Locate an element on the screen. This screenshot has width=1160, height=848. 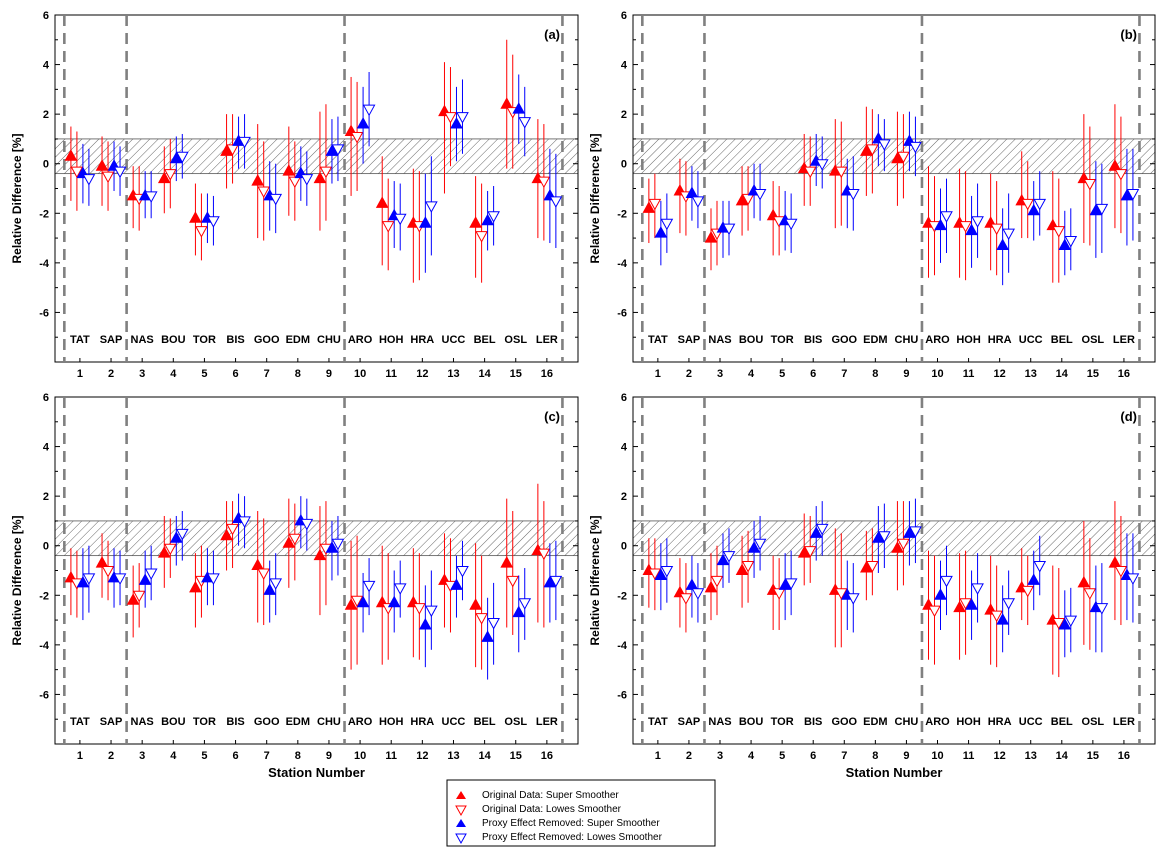
station-code-hra: HRA is located at coordinates (422, 340).